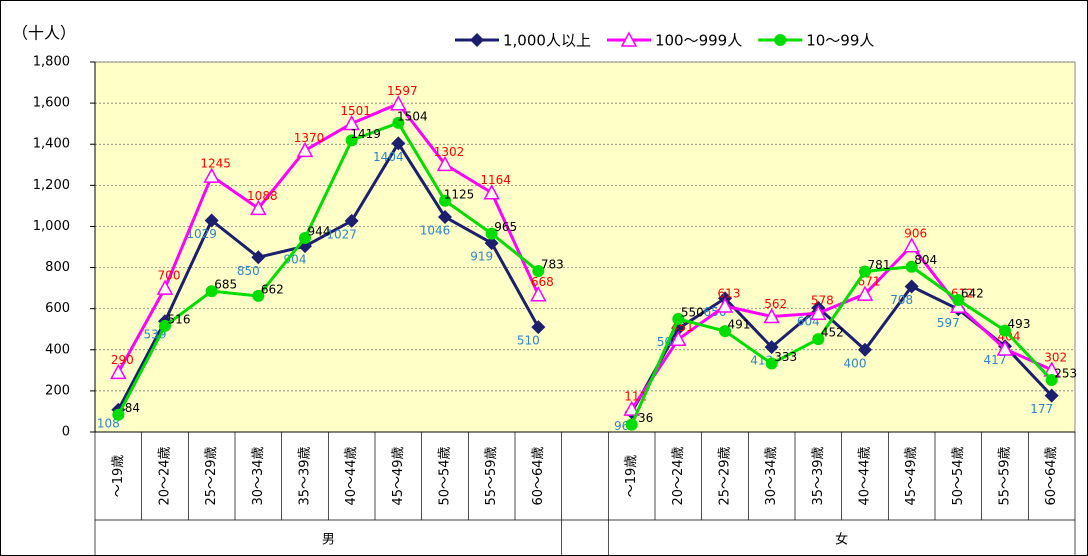 This screenshot has width=1088, height=556. What do you see at coordinates (51, 185) in the screenshot?
I see `y-tick-label: 1,200` at bounding box center [51, 185].